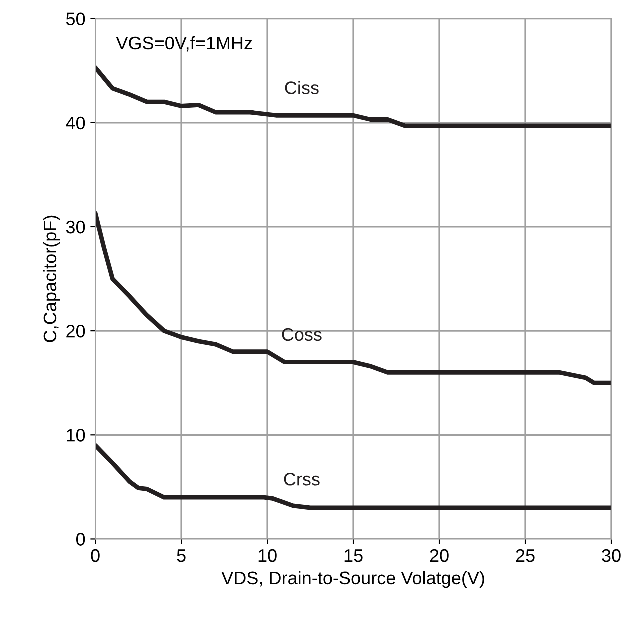 The width and height of the screenshot is (637, 627). I want to click on x-tick-label: 5, so click(181, 556).